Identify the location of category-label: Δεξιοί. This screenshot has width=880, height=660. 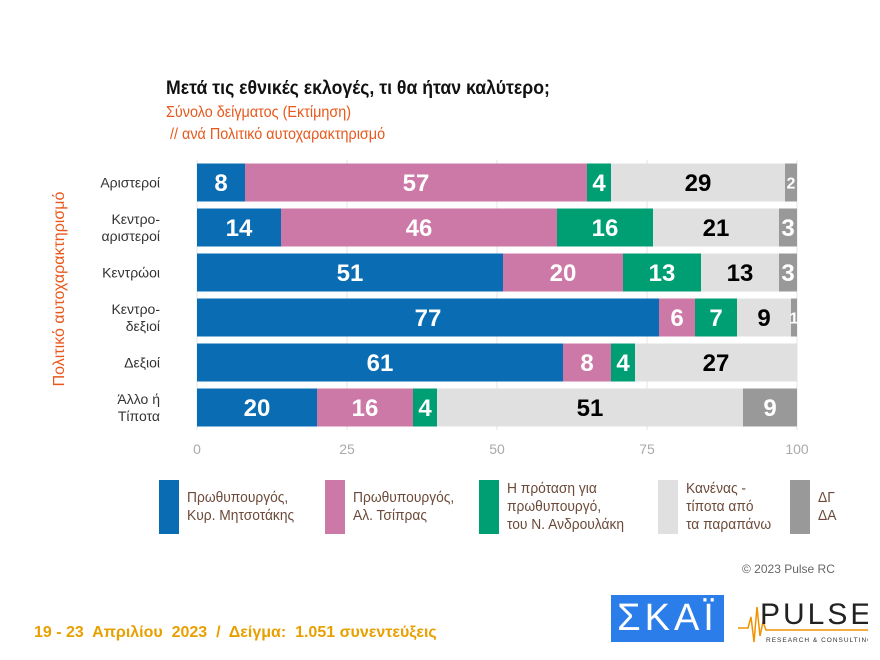
(142, 363).